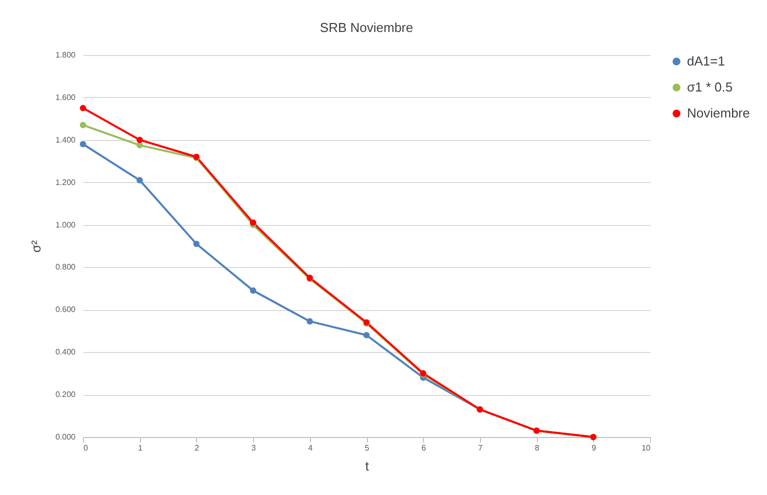 The height and width of the screenshot is (495, 767). What do you see at coordinates (367, 466) in the screenshot?
I see `x-axis-title: t` at bounding box center [367, 466].